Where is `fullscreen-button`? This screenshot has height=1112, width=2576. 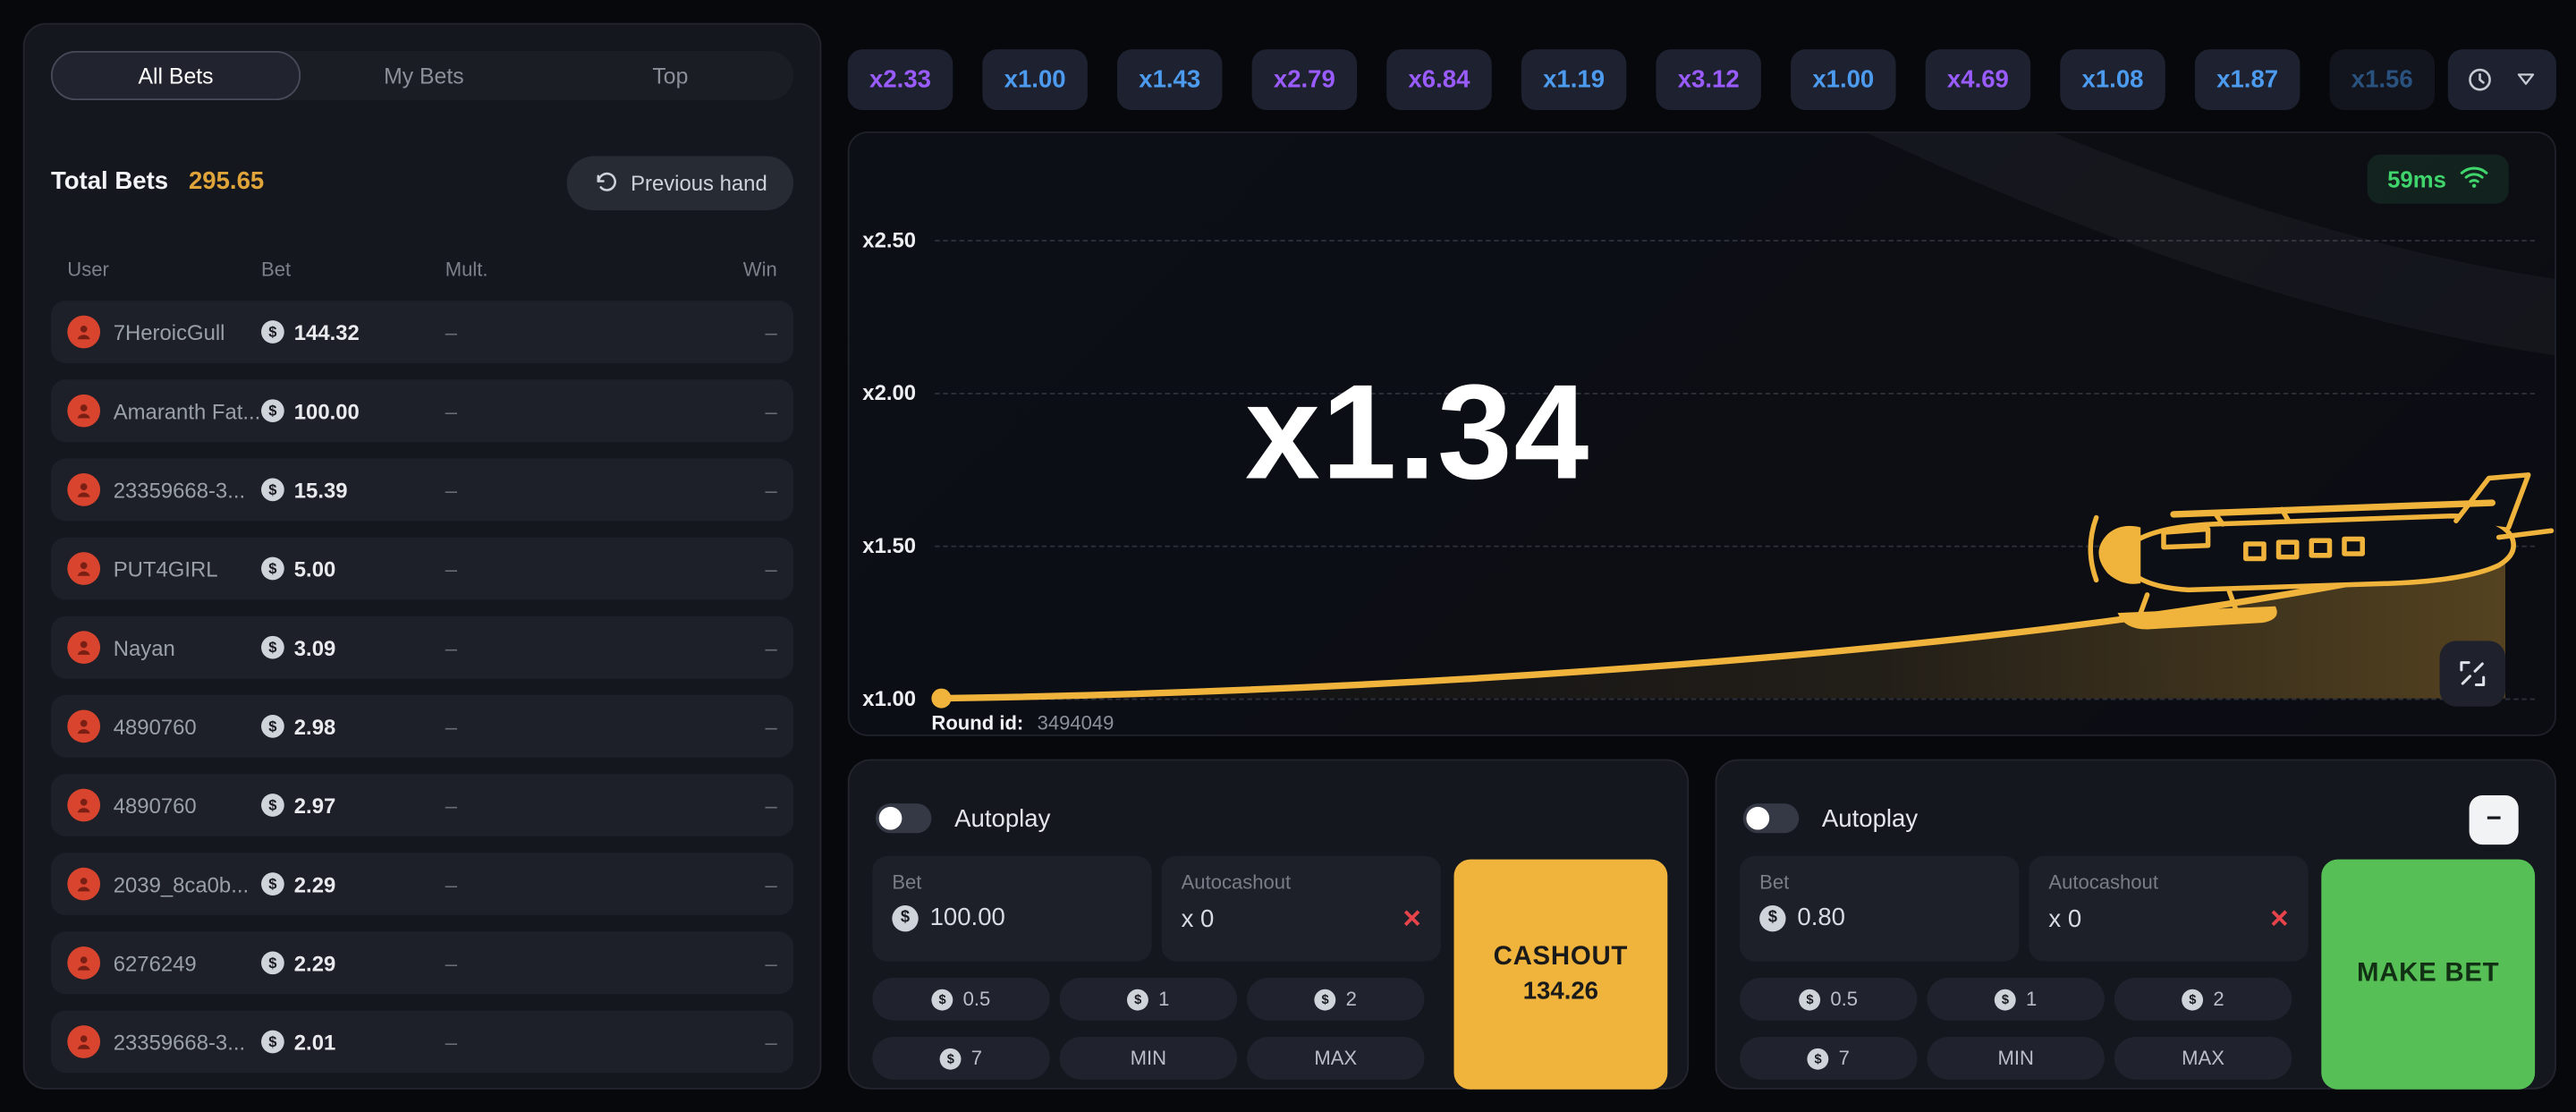
fullscreen-button is located at coordinates (2472, 674).